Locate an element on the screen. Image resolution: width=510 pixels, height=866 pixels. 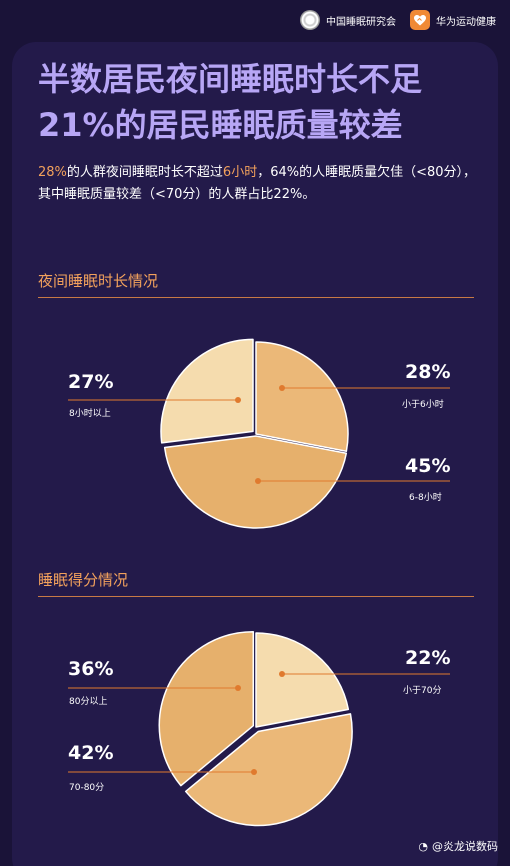
slice-category-label: 6-8小时 is located at coordinates (425, 498).